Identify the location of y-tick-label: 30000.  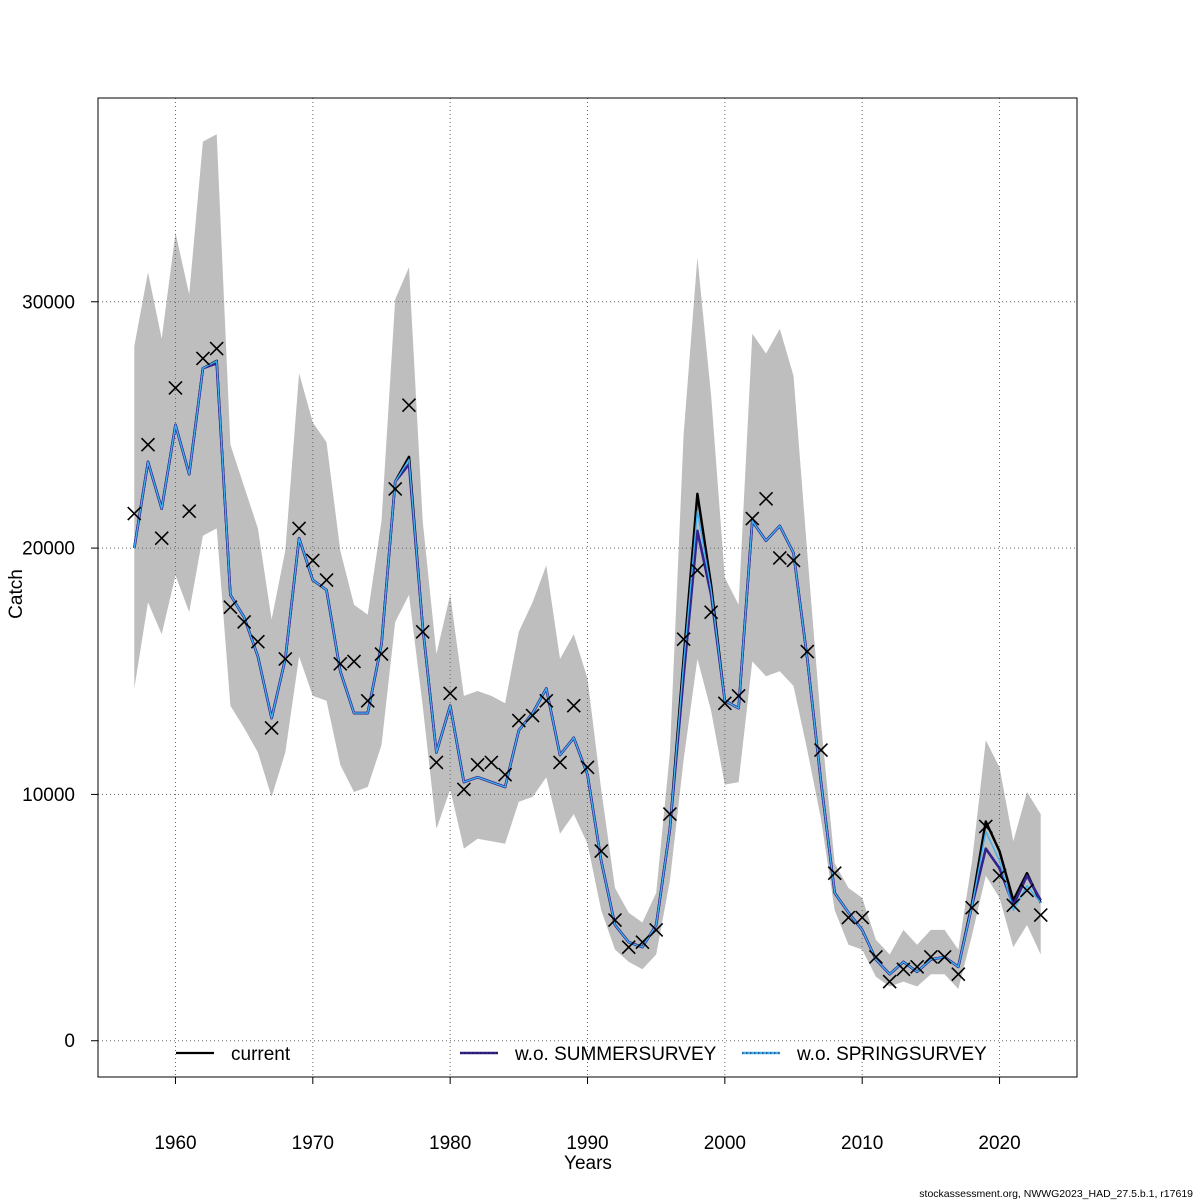
(48, 302).